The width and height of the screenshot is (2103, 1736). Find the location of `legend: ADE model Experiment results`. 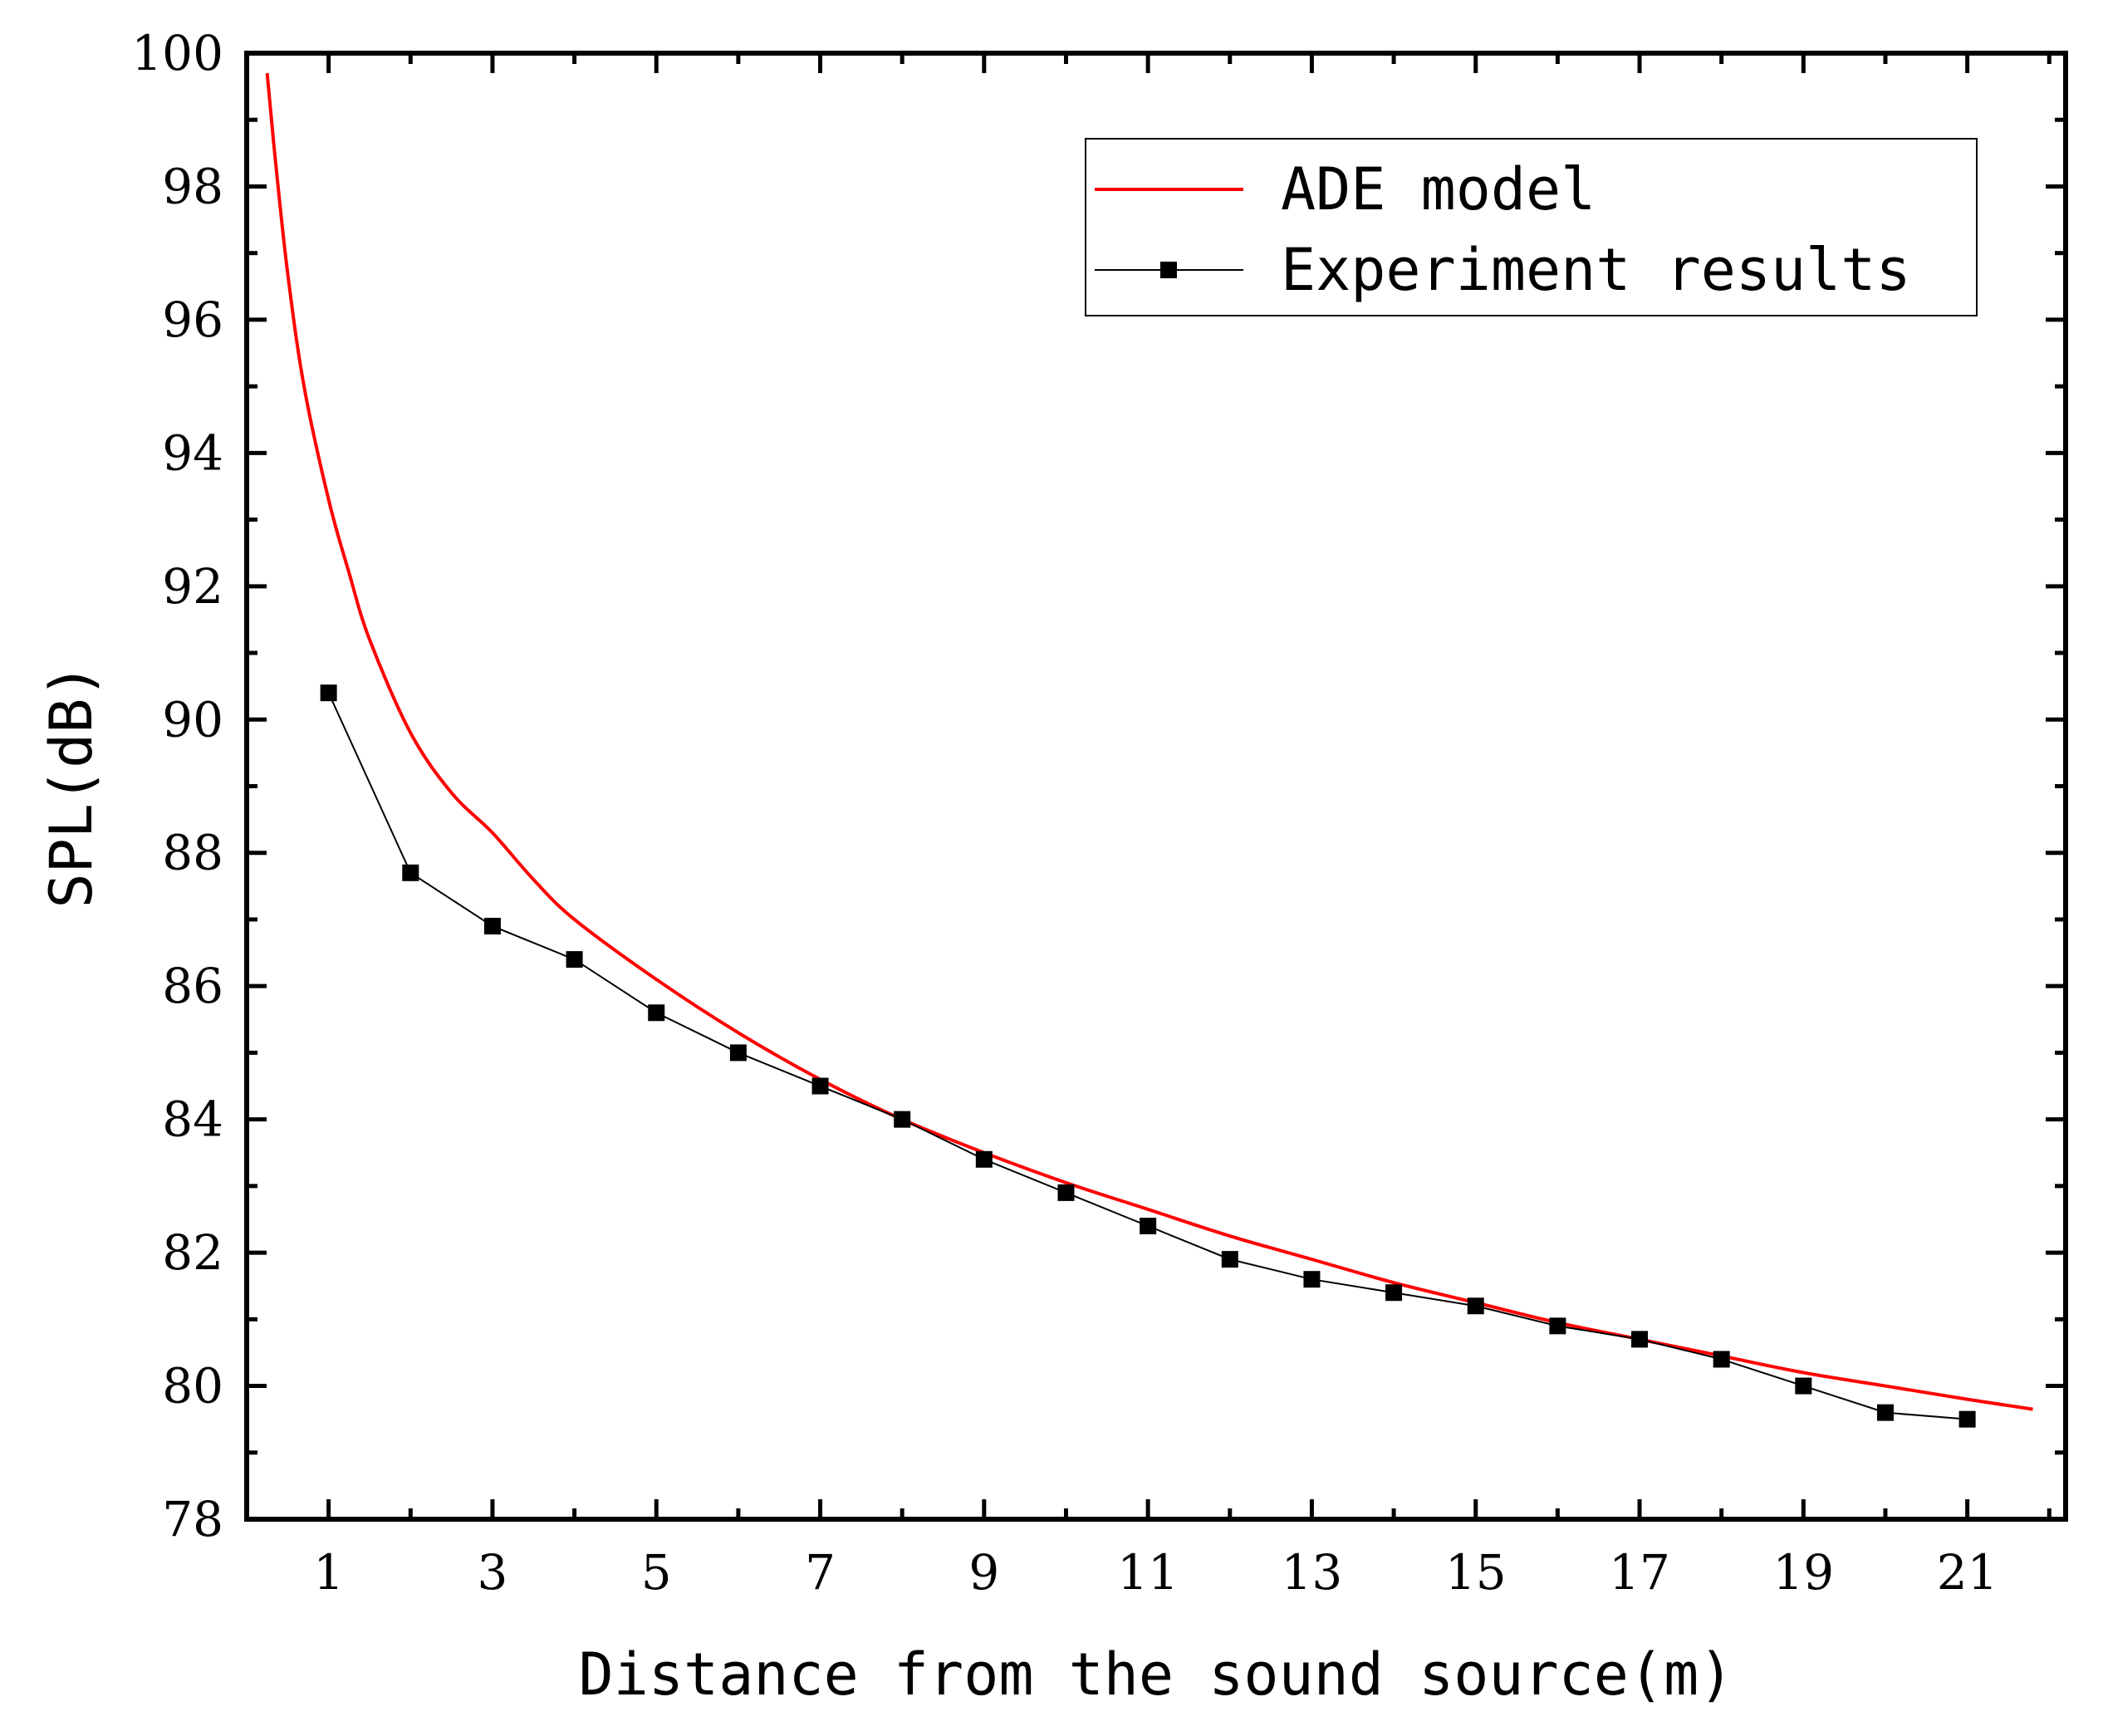

legend: ADE model Experiment results is located at coordinates (1531, 227).